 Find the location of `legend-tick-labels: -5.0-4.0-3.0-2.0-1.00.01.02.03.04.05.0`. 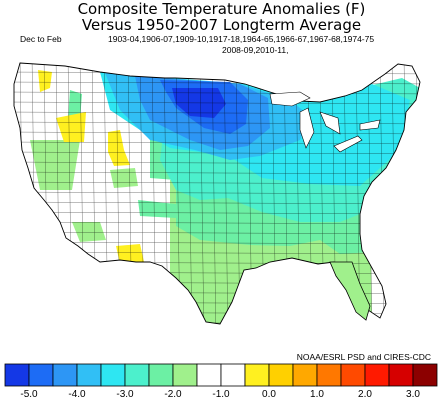

legend-tick-labels: -5.0-4.0-3.0-2.0-1.00.01.02.03.04.05.0 is located at coordinates (220, 394).